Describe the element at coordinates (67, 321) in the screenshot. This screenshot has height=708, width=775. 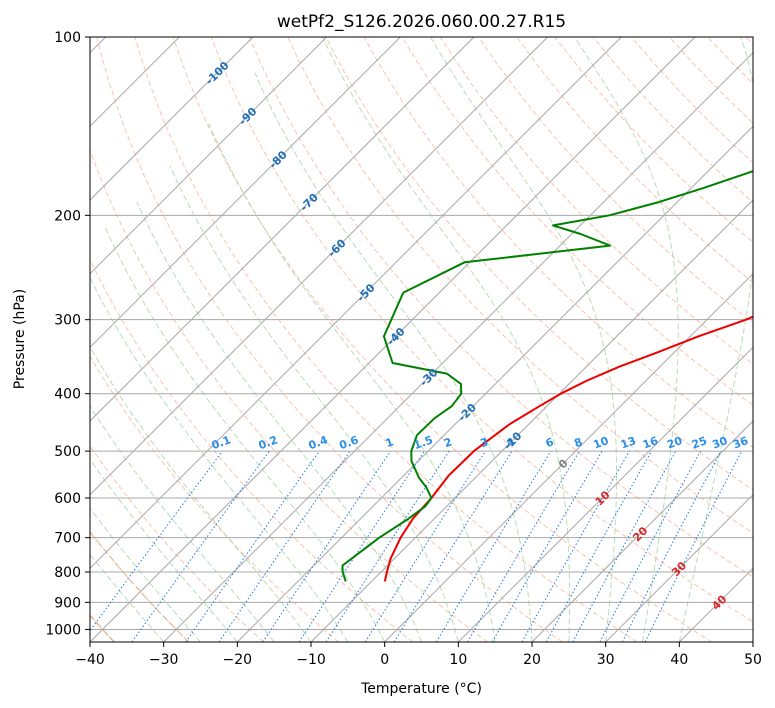
I see `y-tick-label: 300` at that location.